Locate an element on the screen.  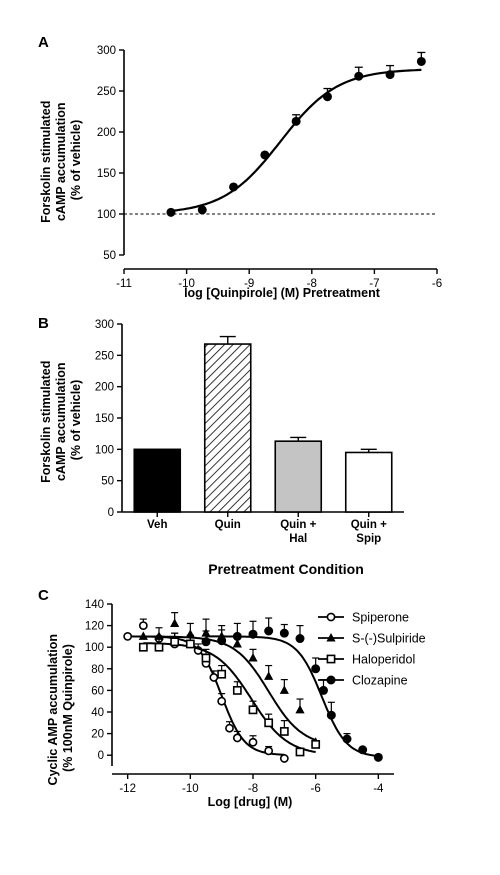
y-tick-label: 120 is located at coordinates (94, 627).